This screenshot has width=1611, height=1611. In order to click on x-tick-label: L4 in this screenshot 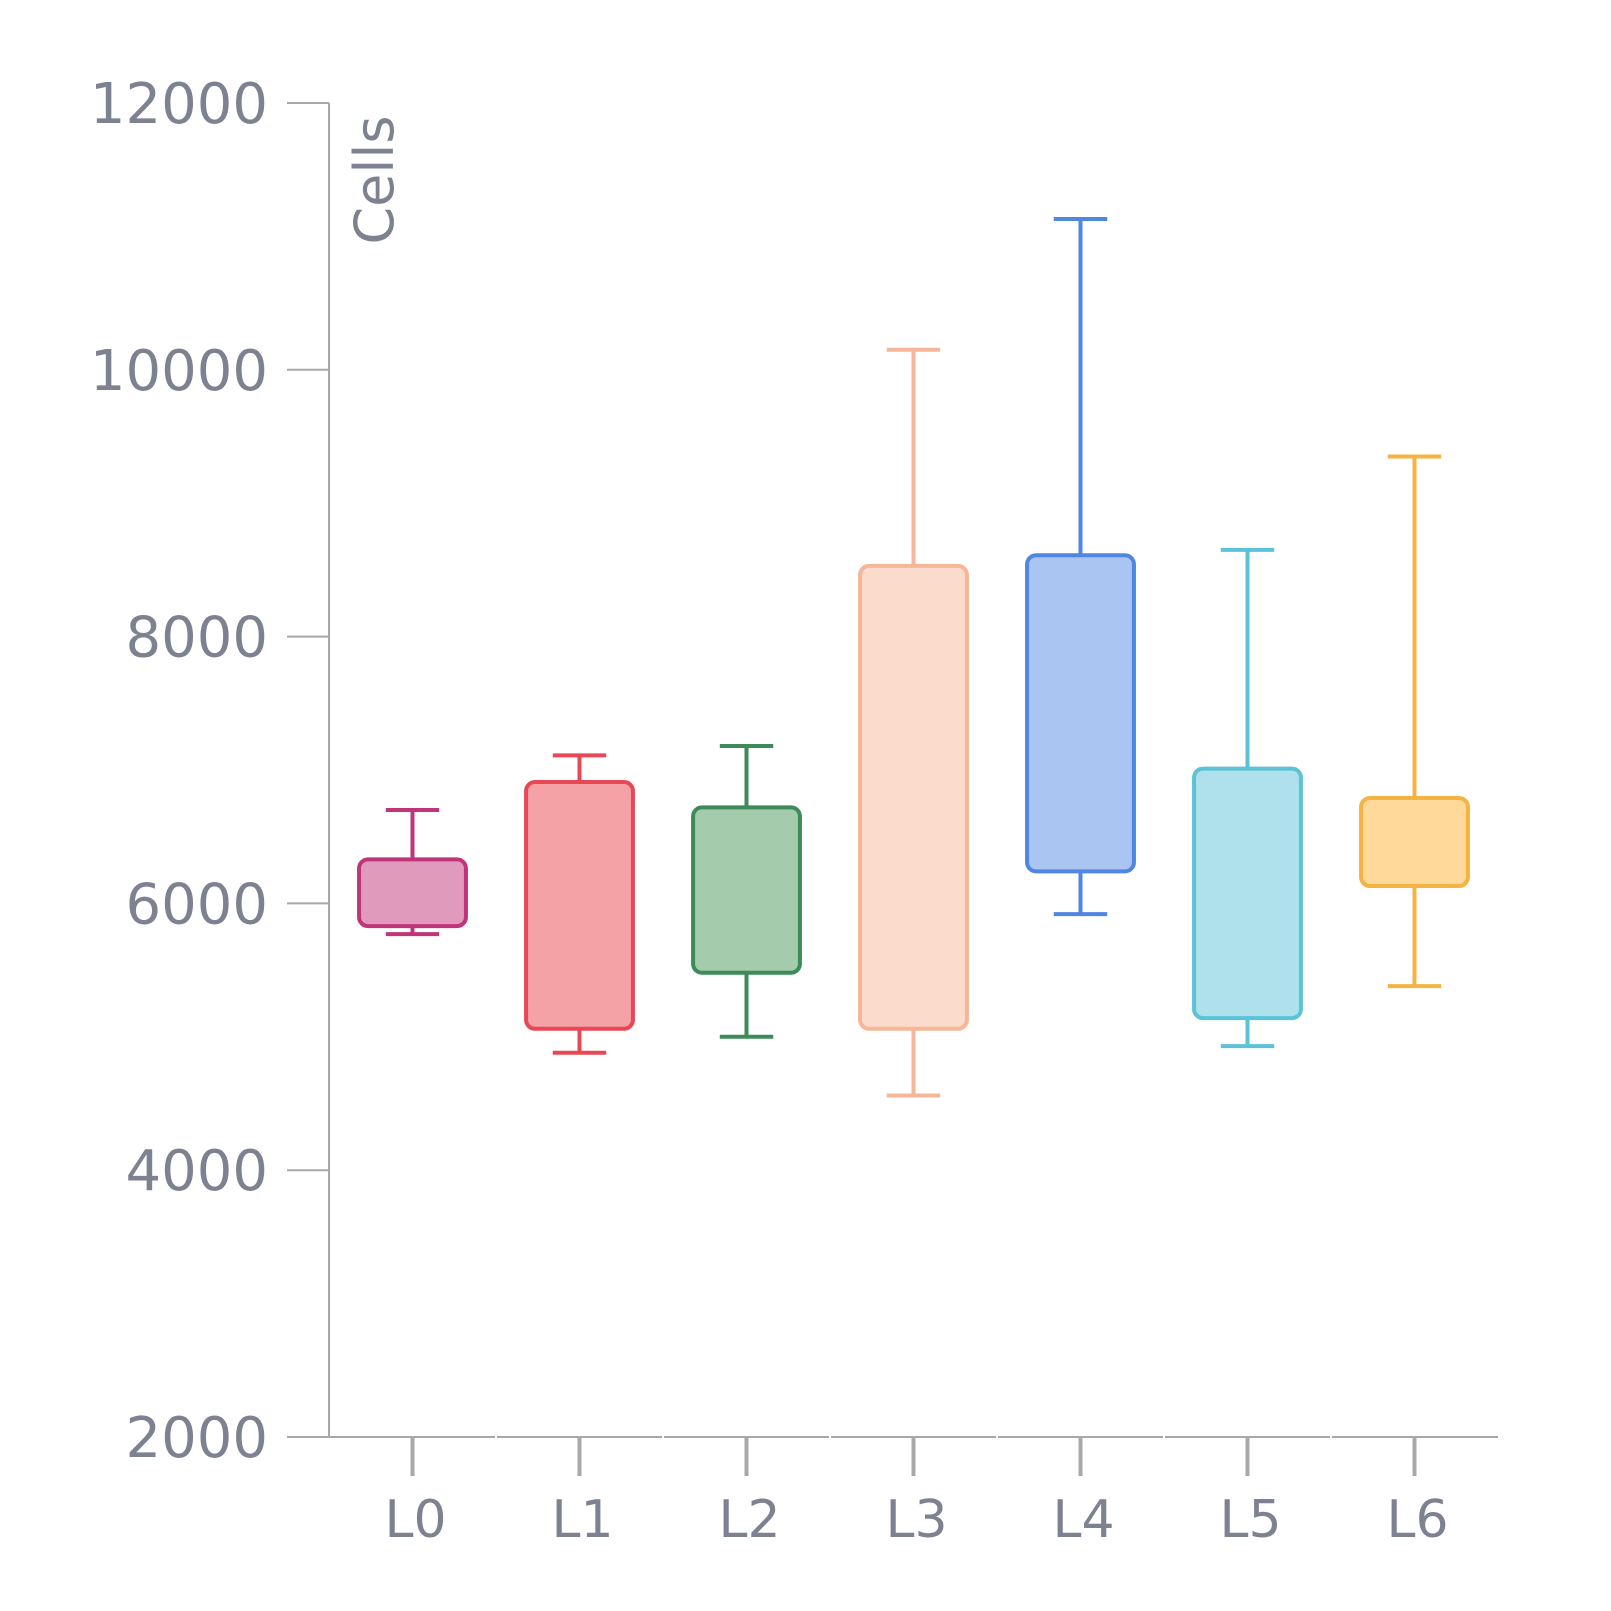, I will do `click(1083, 1520)`.